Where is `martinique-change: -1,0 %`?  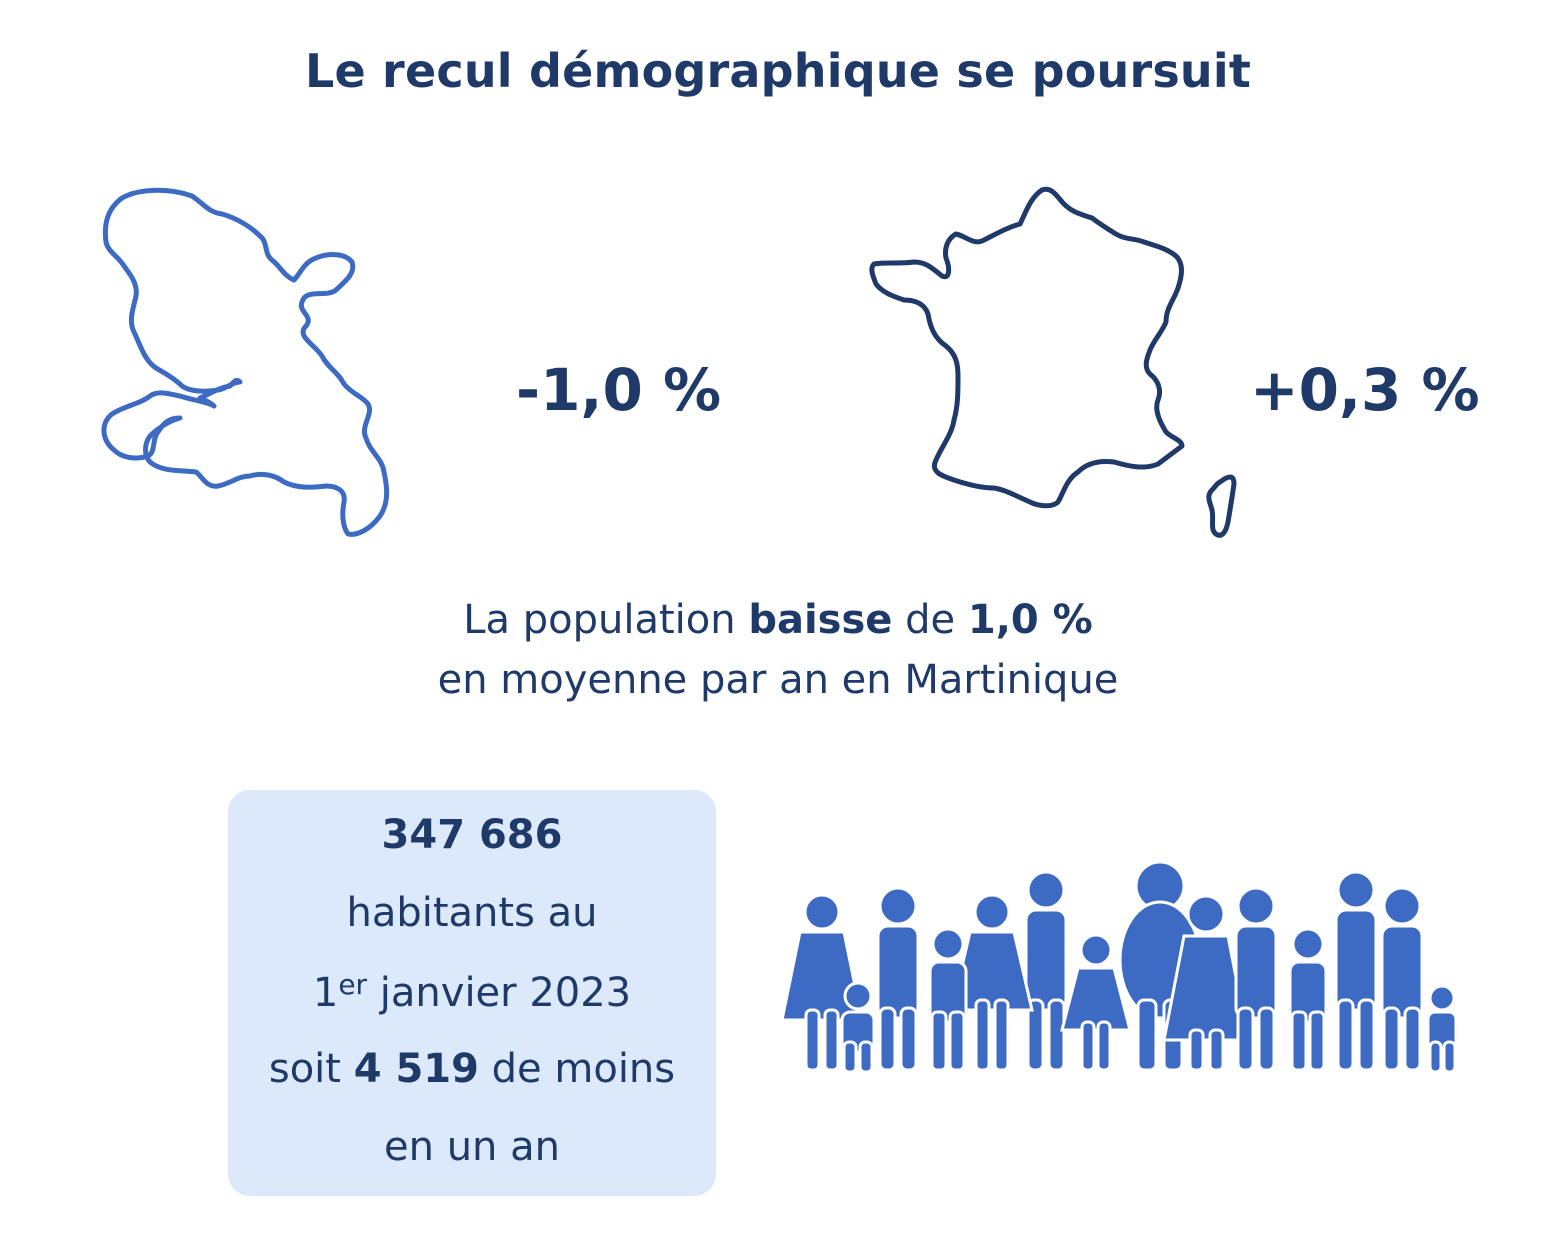
martinique-change: -1,0 % is located at coordinates (619, 390).